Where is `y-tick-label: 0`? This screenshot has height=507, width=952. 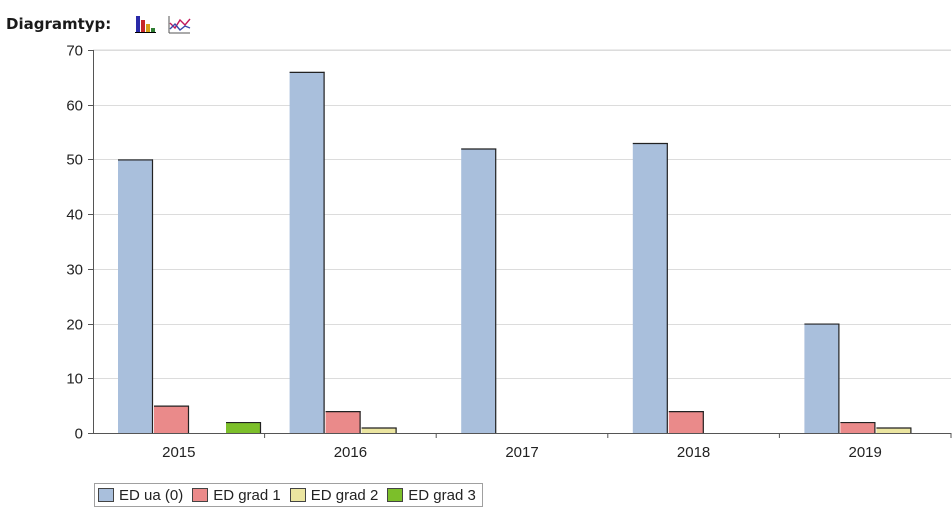
y-tick-label: 0 is located at coordinates (79, 434).